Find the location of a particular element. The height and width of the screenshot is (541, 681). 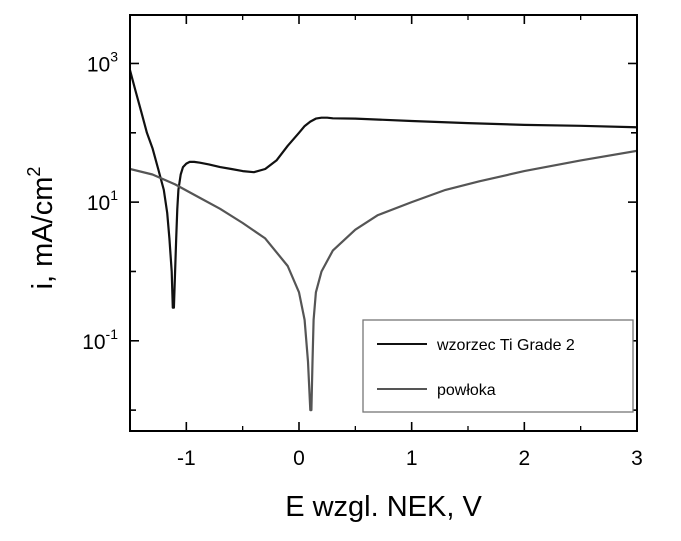

legend: wzorzec Ti Grade 2 powłoka is located at coordinates (498, 366).